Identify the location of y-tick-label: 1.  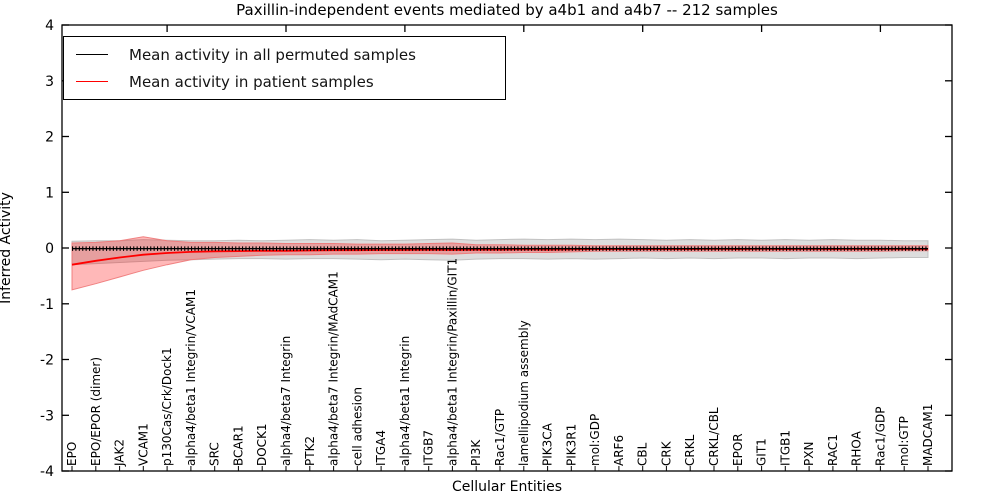
(49, 193).